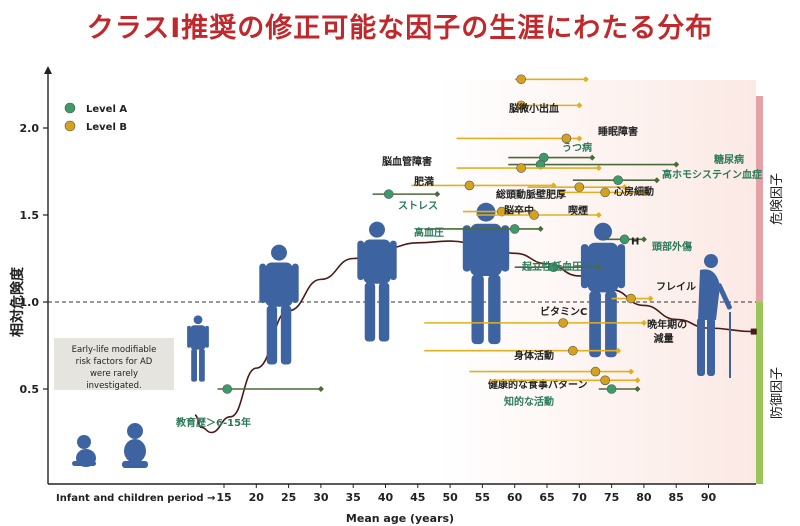 The width and height of the screenshot is (800, 526). Describe the element at coordinates (528, 401) in the screenshot. I see `factor-label: 知的な活動` at that location.